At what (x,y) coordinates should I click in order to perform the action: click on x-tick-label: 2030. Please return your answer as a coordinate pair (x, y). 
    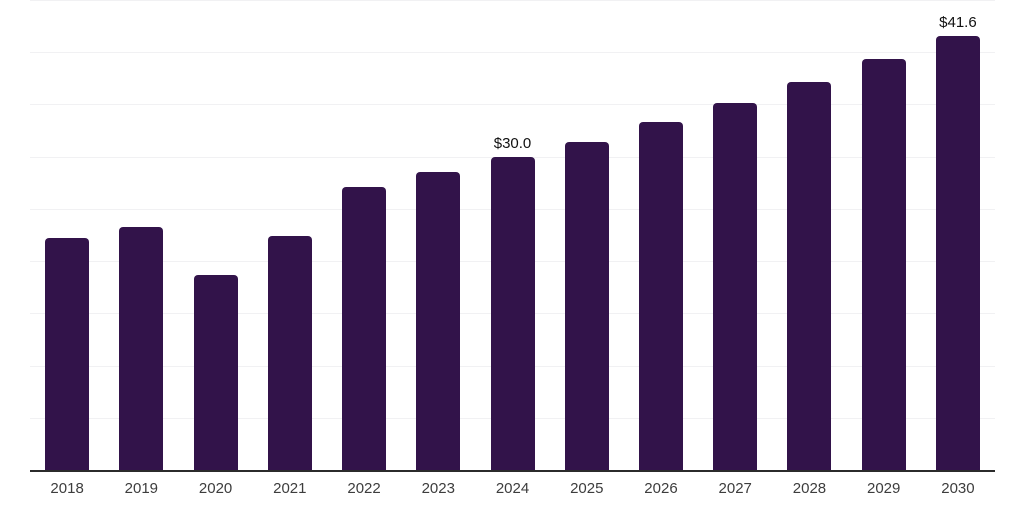
    Looking at the image, I should click on (958, 488).